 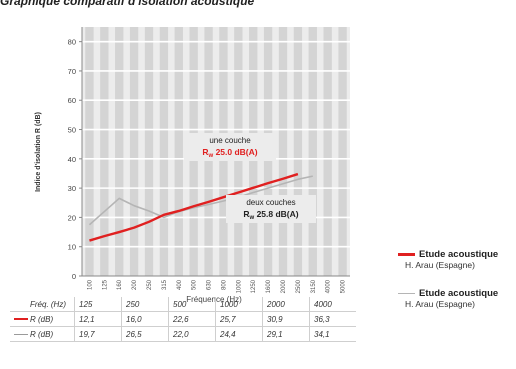 What do you see at coordinates (210, 284) in the screenshot?
I see `x-tick-label: 630` at bounding box center [210, 284].